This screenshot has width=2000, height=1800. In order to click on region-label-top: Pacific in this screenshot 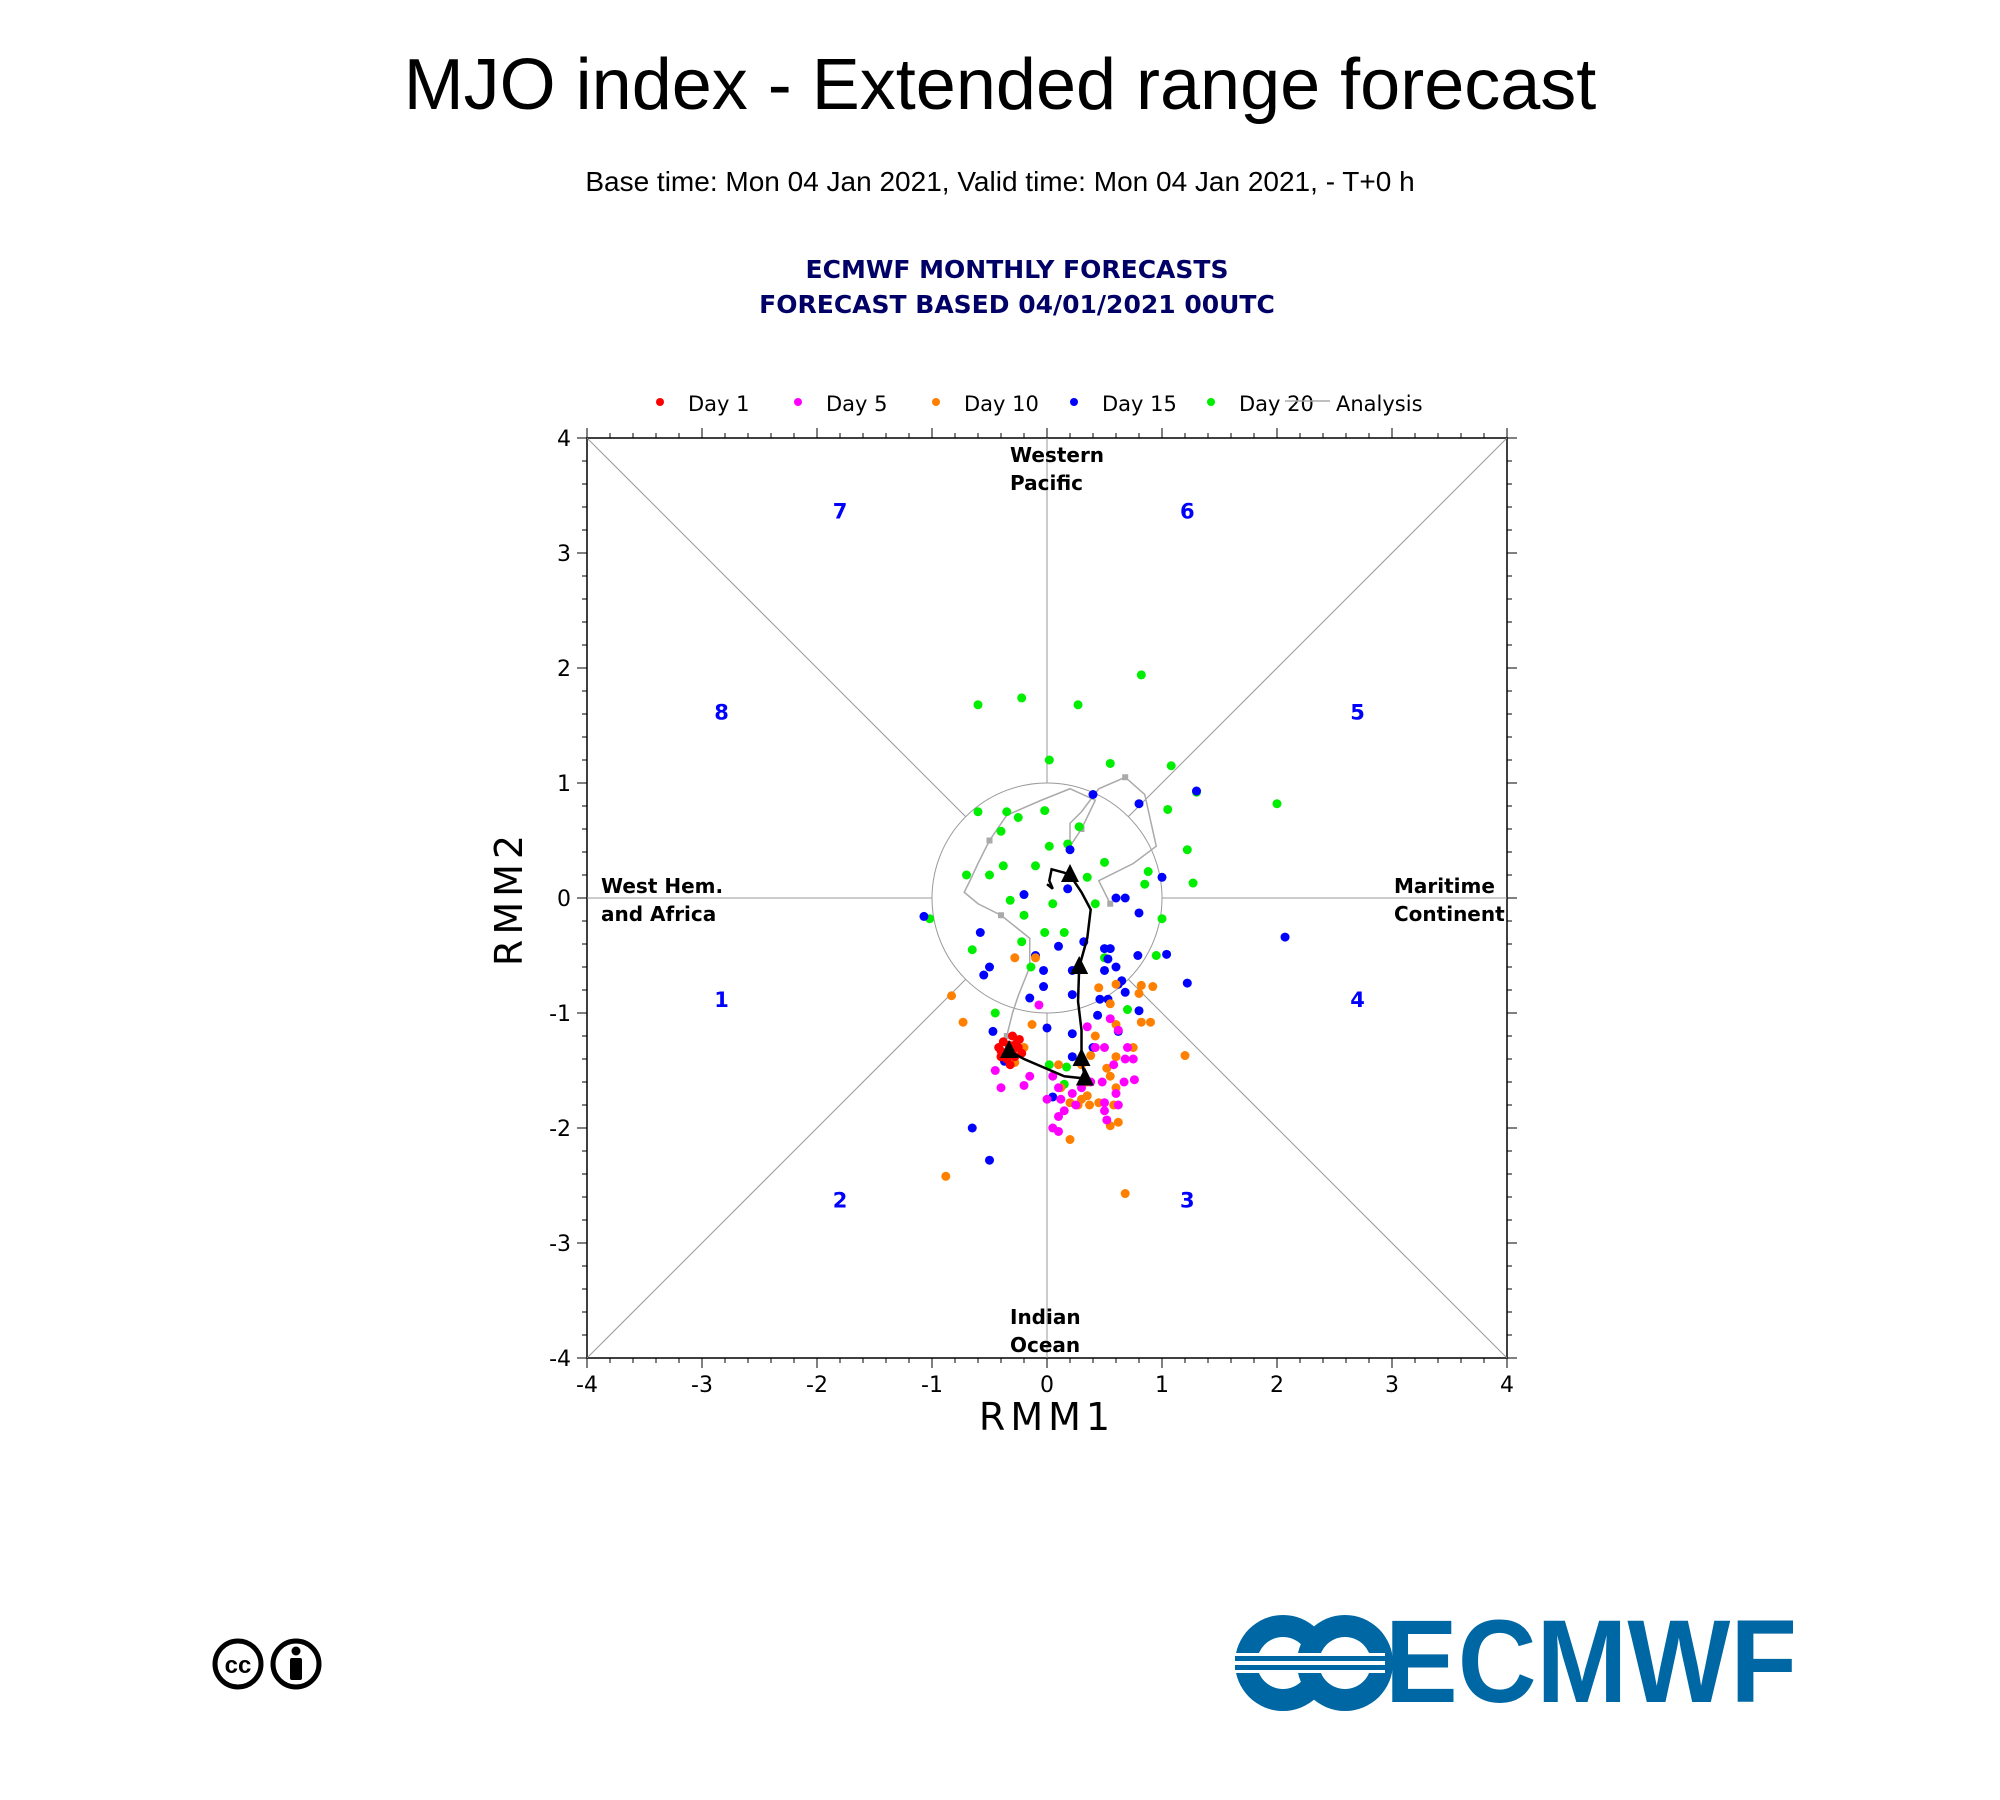, I will do `click(1046, 483)`.